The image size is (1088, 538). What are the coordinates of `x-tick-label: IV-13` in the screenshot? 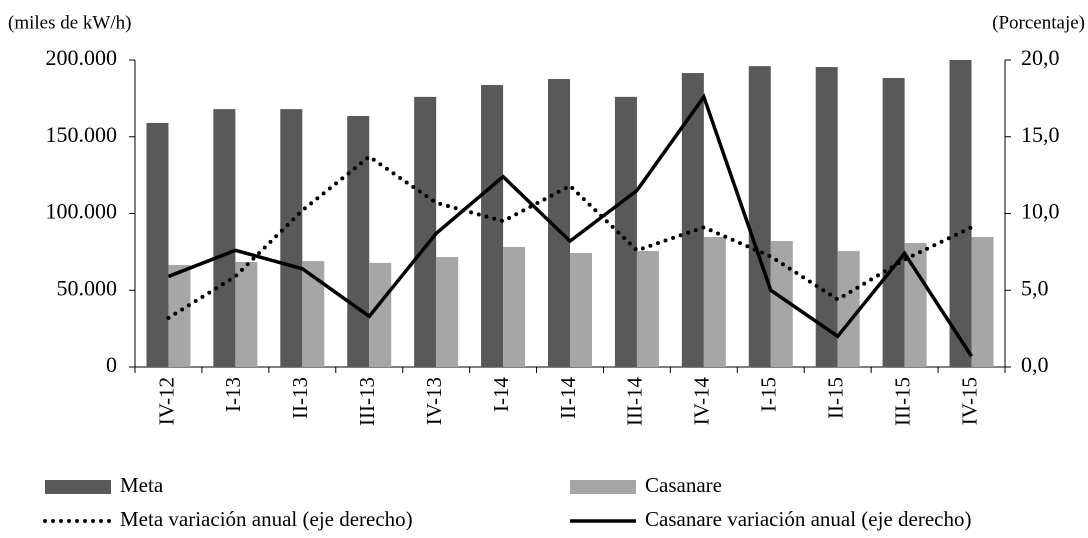 It's located at (434, 401).